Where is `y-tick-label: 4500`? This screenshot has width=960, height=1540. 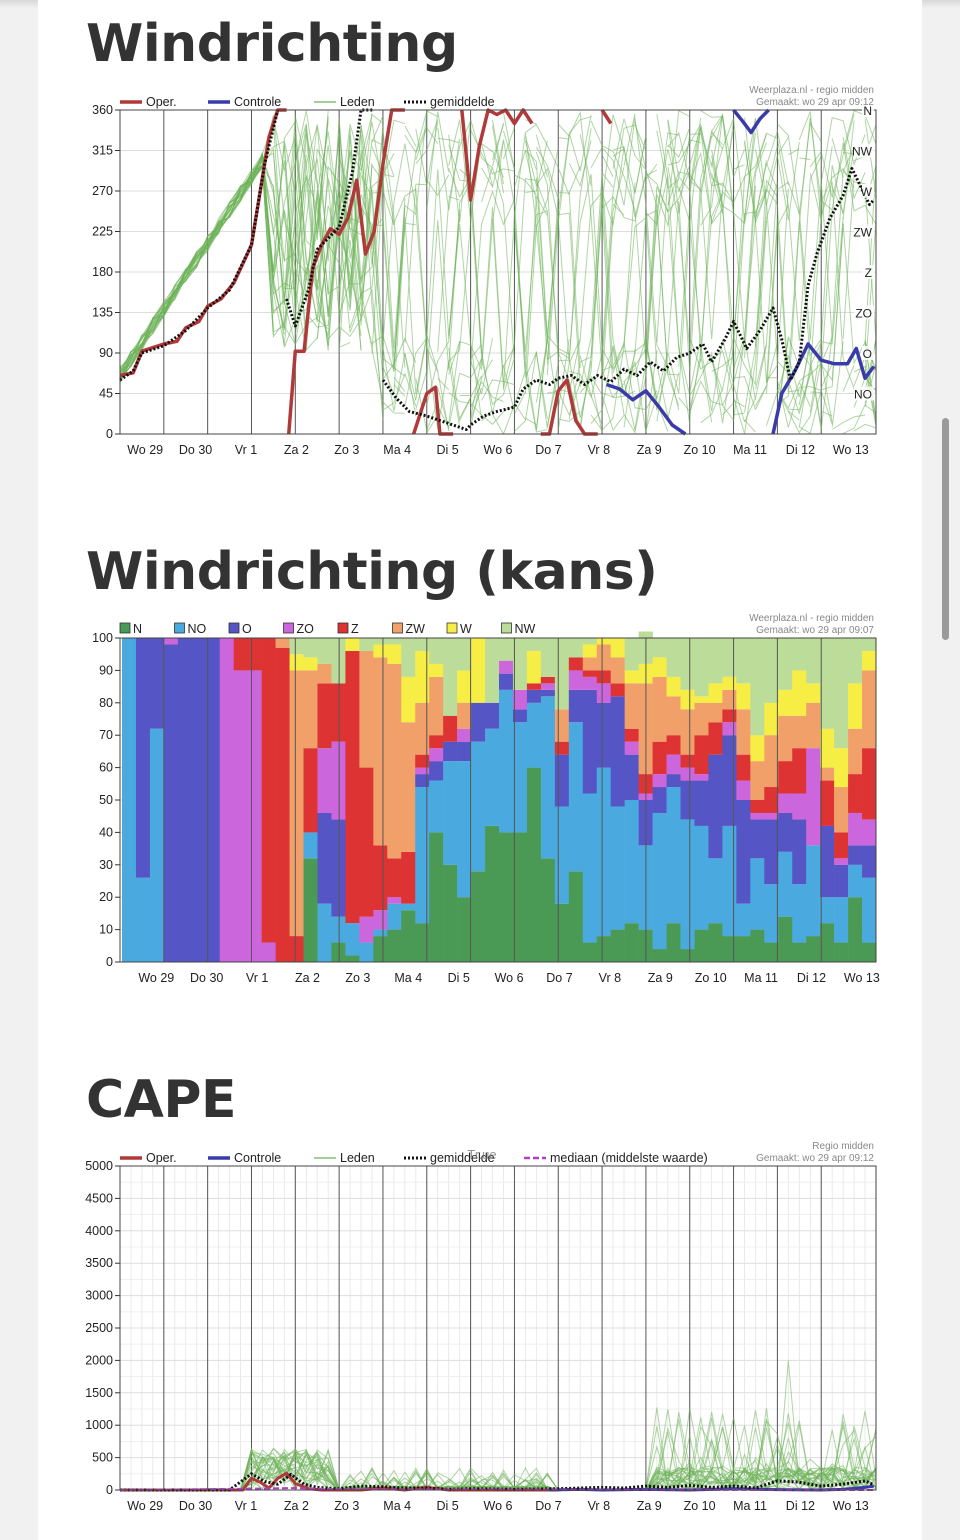
y-tick-label: 4500 is located at coordinates (99, 1198).